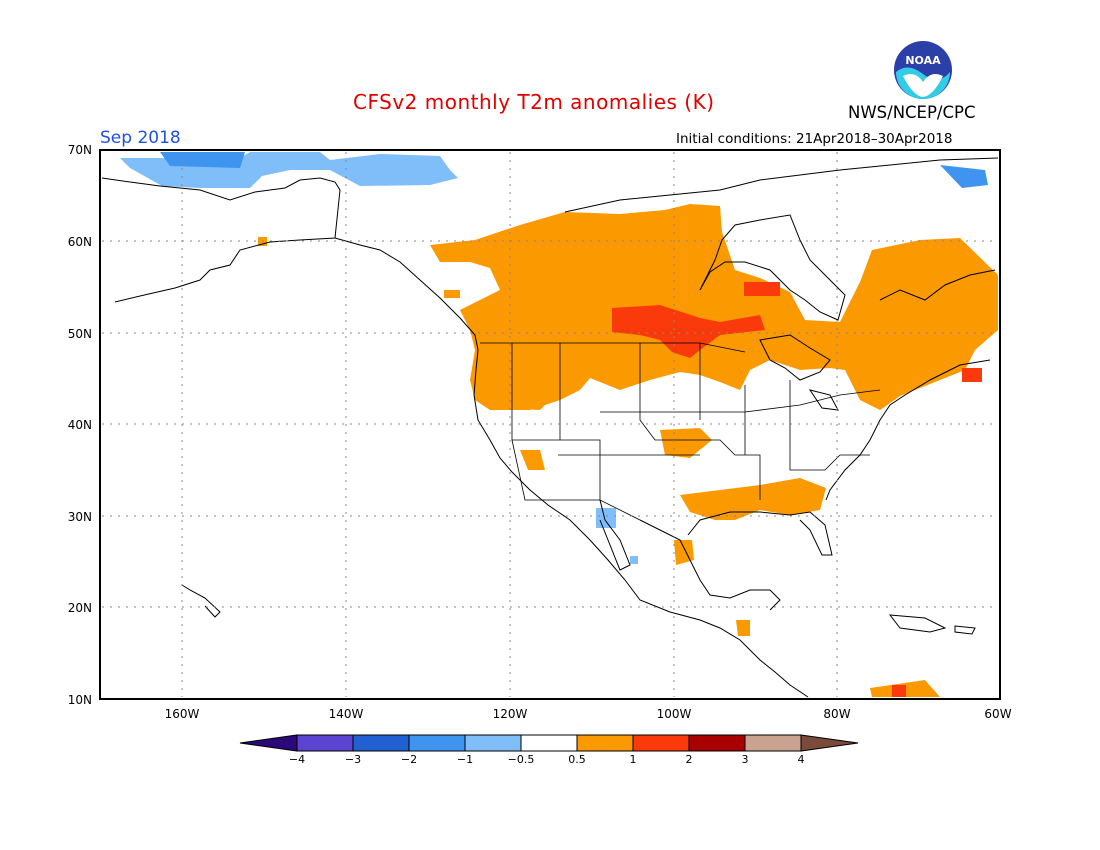 The image size is (1100, 850). Describe the element at coordinates (745, 759) in the screenshot. I see `colorbar-label-p3: 3` at that location.